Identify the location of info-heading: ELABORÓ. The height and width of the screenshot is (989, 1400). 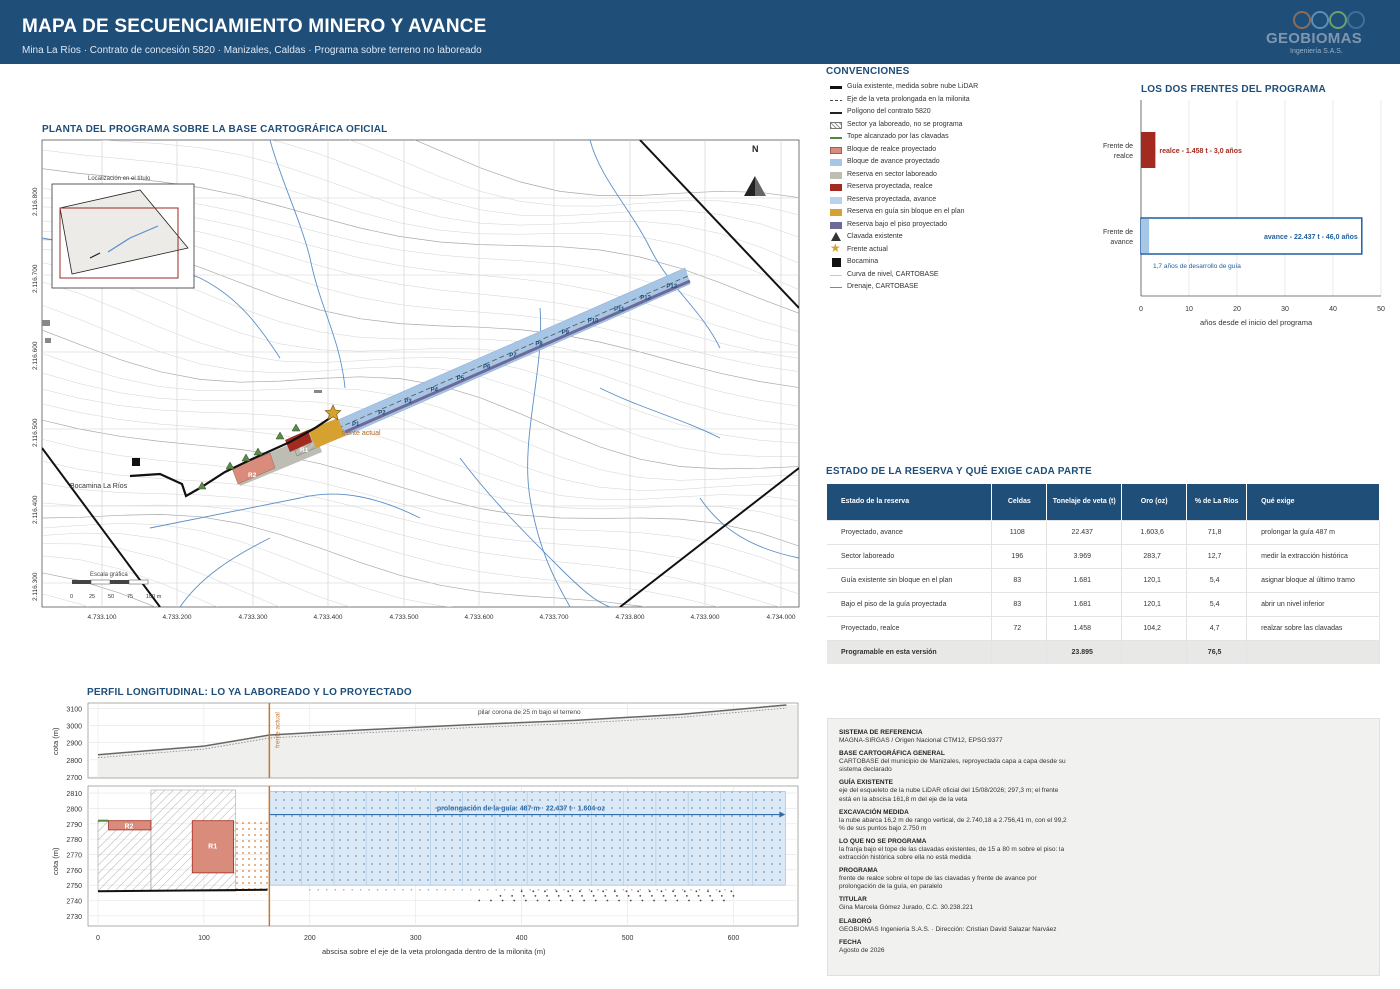
(855, 921).